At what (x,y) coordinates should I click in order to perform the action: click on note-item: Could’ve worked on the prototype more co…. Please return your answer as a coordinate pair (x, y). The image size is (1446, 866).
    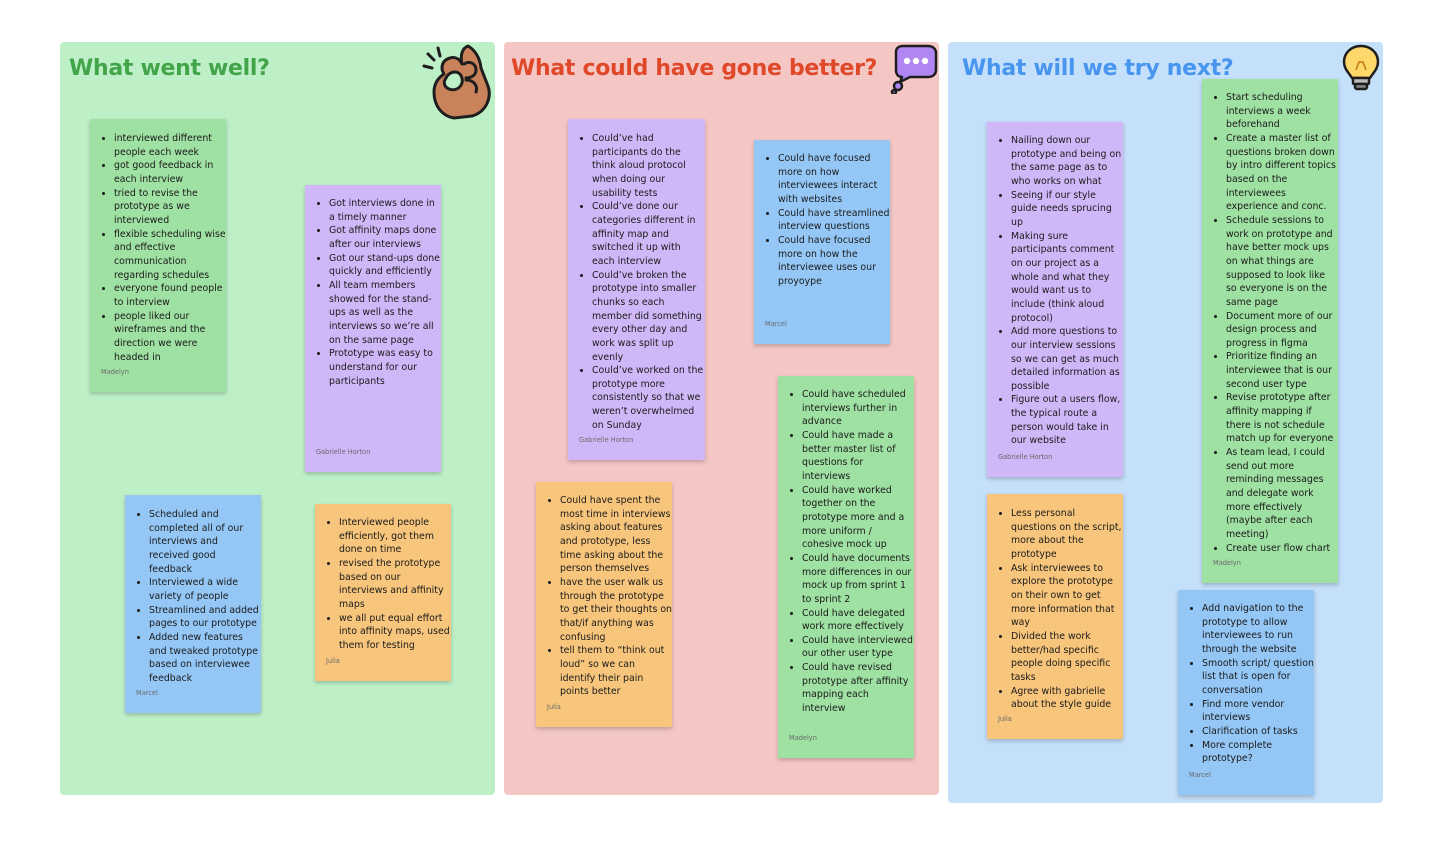
    Looking at the image, I should click on (648, 398).